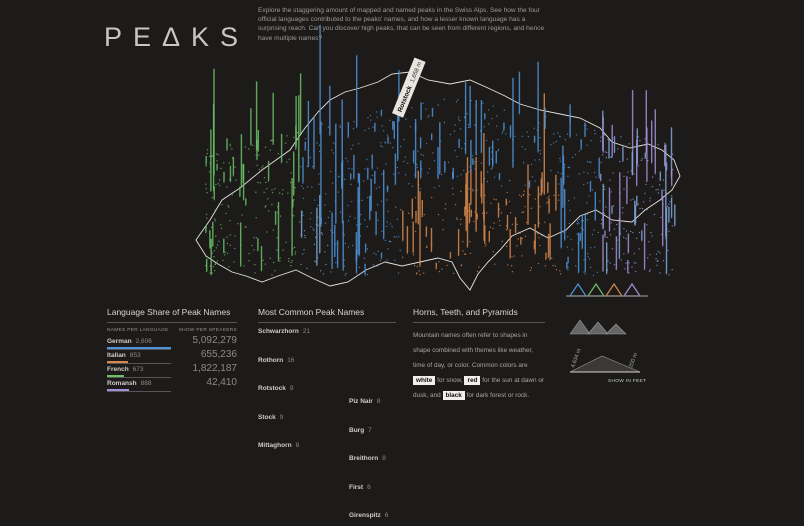  I want to click on unit-toggle: SHOW IN FEET, so click(627, 381).